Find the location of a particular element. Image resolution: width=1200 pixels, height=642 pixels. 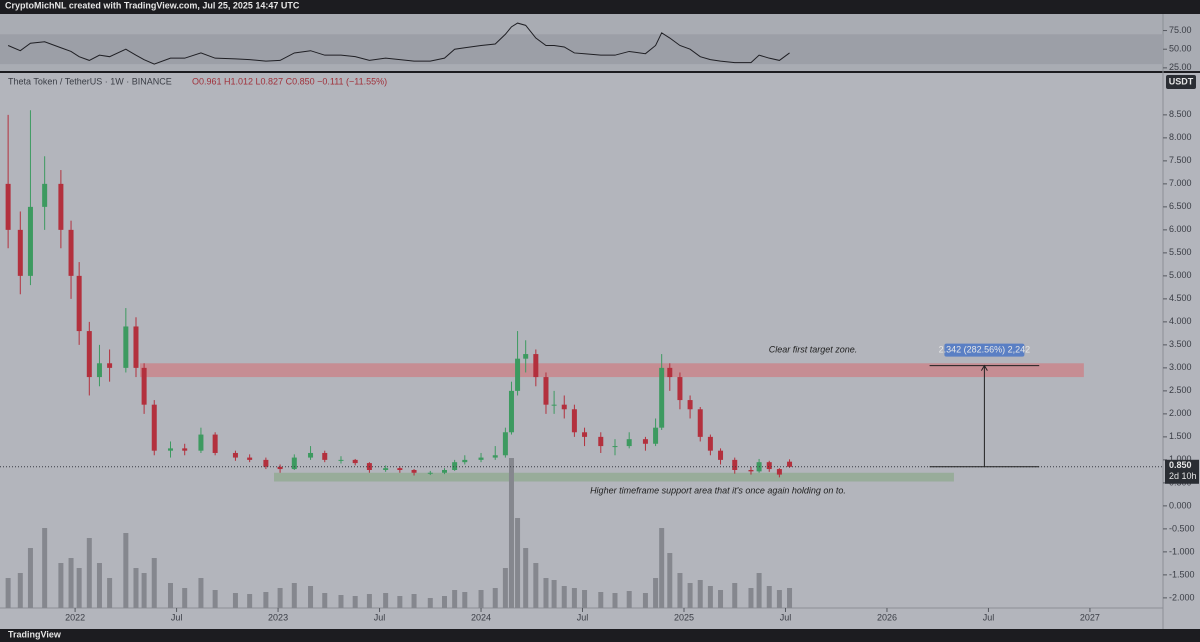

rsi-tick-label: 75.00 is located at coordinates (1180, 30).